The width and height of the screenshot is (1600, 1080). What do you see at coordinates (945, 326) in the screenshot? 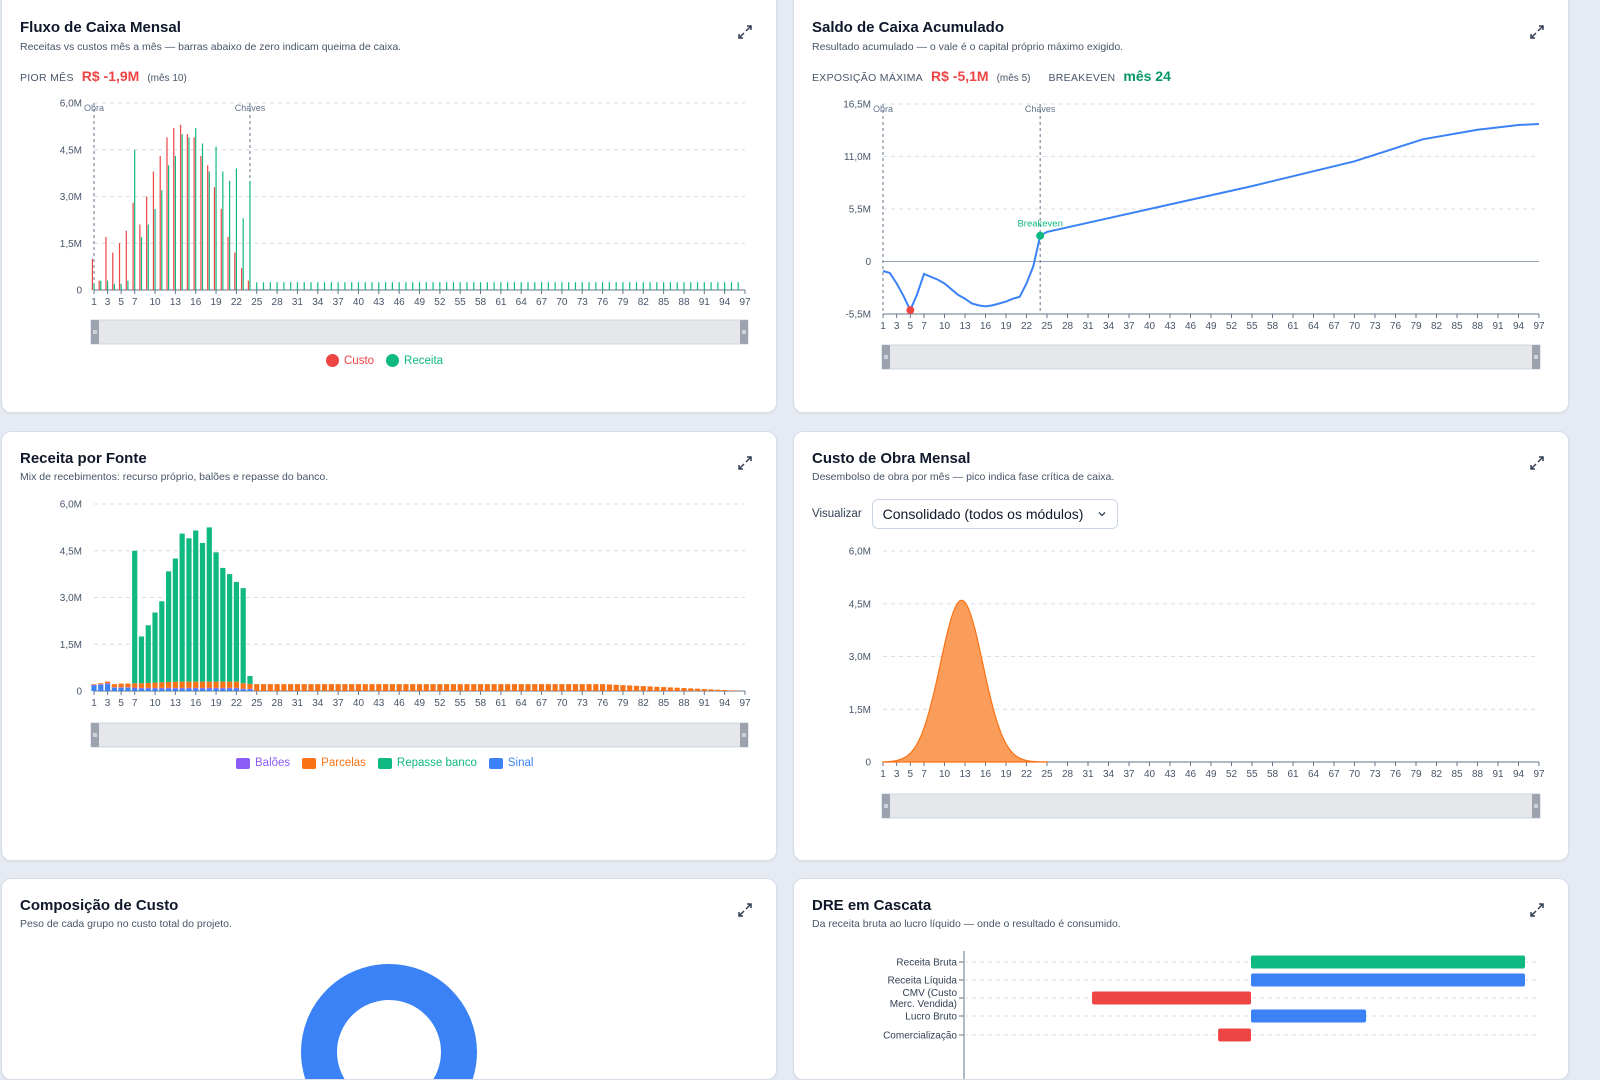
I see `x-tick-label: 10` at bounding box center [945, 326].